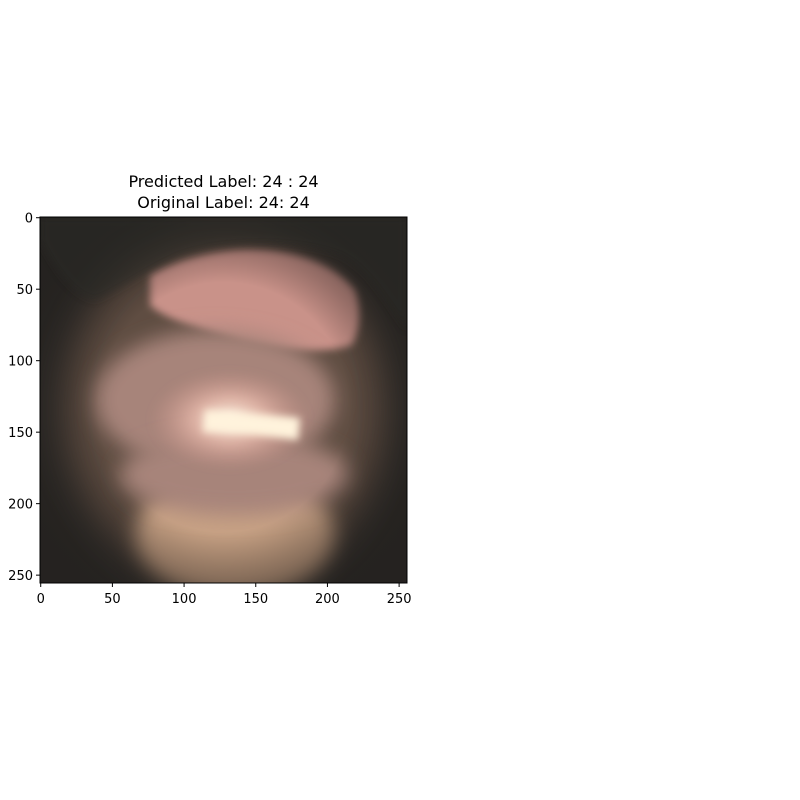 The width and height of the screenshot is (800, 800). What do you see at coordinates (20, 433) in the screenshot?
I see `y-tick-label: 150` at bounding box center [20, 433].